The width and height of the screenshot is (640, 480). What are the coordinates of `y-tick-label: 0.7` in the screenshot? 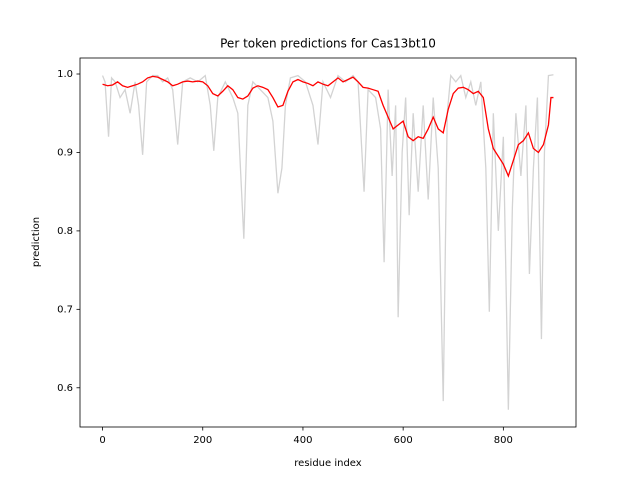 It's located at (65, 309).